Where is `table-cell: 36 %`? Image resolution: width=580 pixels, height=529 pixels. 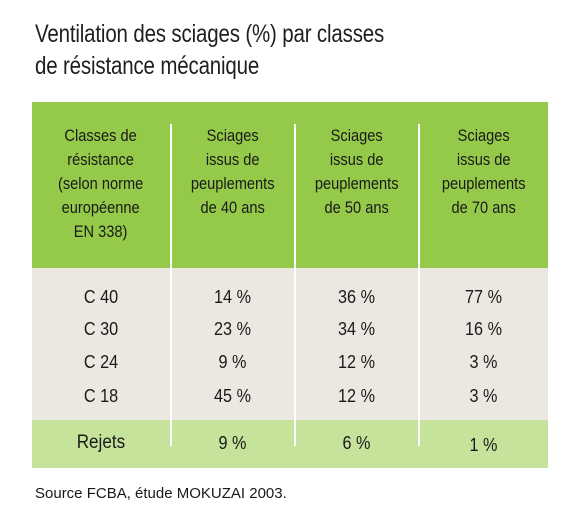
table-cell: 36 % is located at coordinates (357, 297).